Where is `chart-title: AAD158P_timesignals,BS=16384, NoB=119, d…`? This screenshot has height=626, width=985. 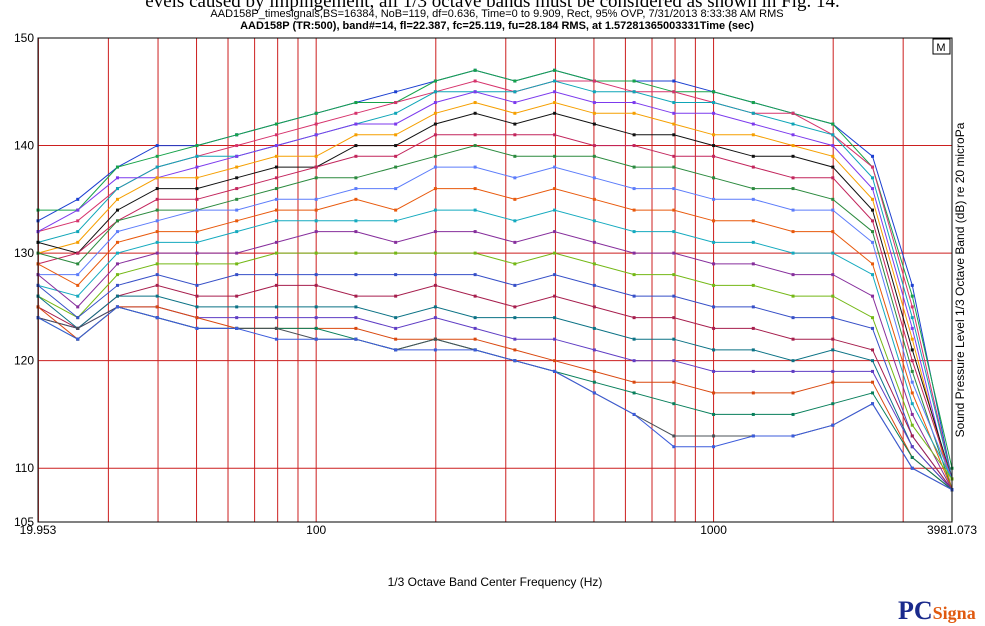
chart-title: AAD158P_timesignals,BS=16384, NoB=119, d… is located at coordinates (496, 14).